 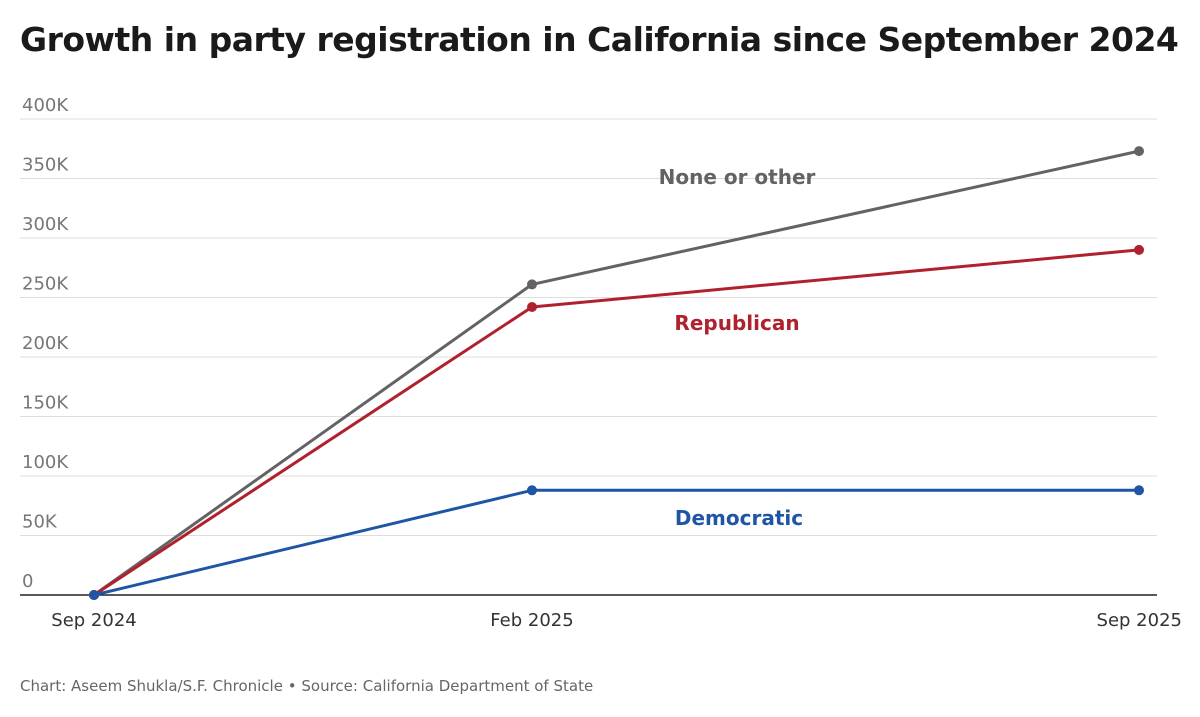 I want to click on y-axis-ticks: 0 50K 100K 150K 200K 250K 300K 350K 400K, so click(x=45, y=343).